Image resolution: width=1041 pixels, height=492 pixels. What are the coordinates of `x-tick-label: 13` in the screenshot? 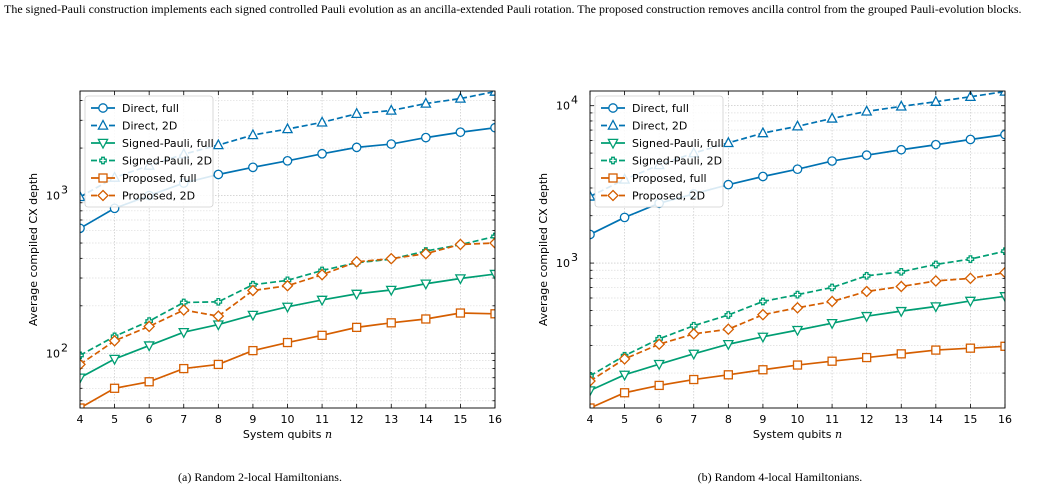 It's located at (901, 419).